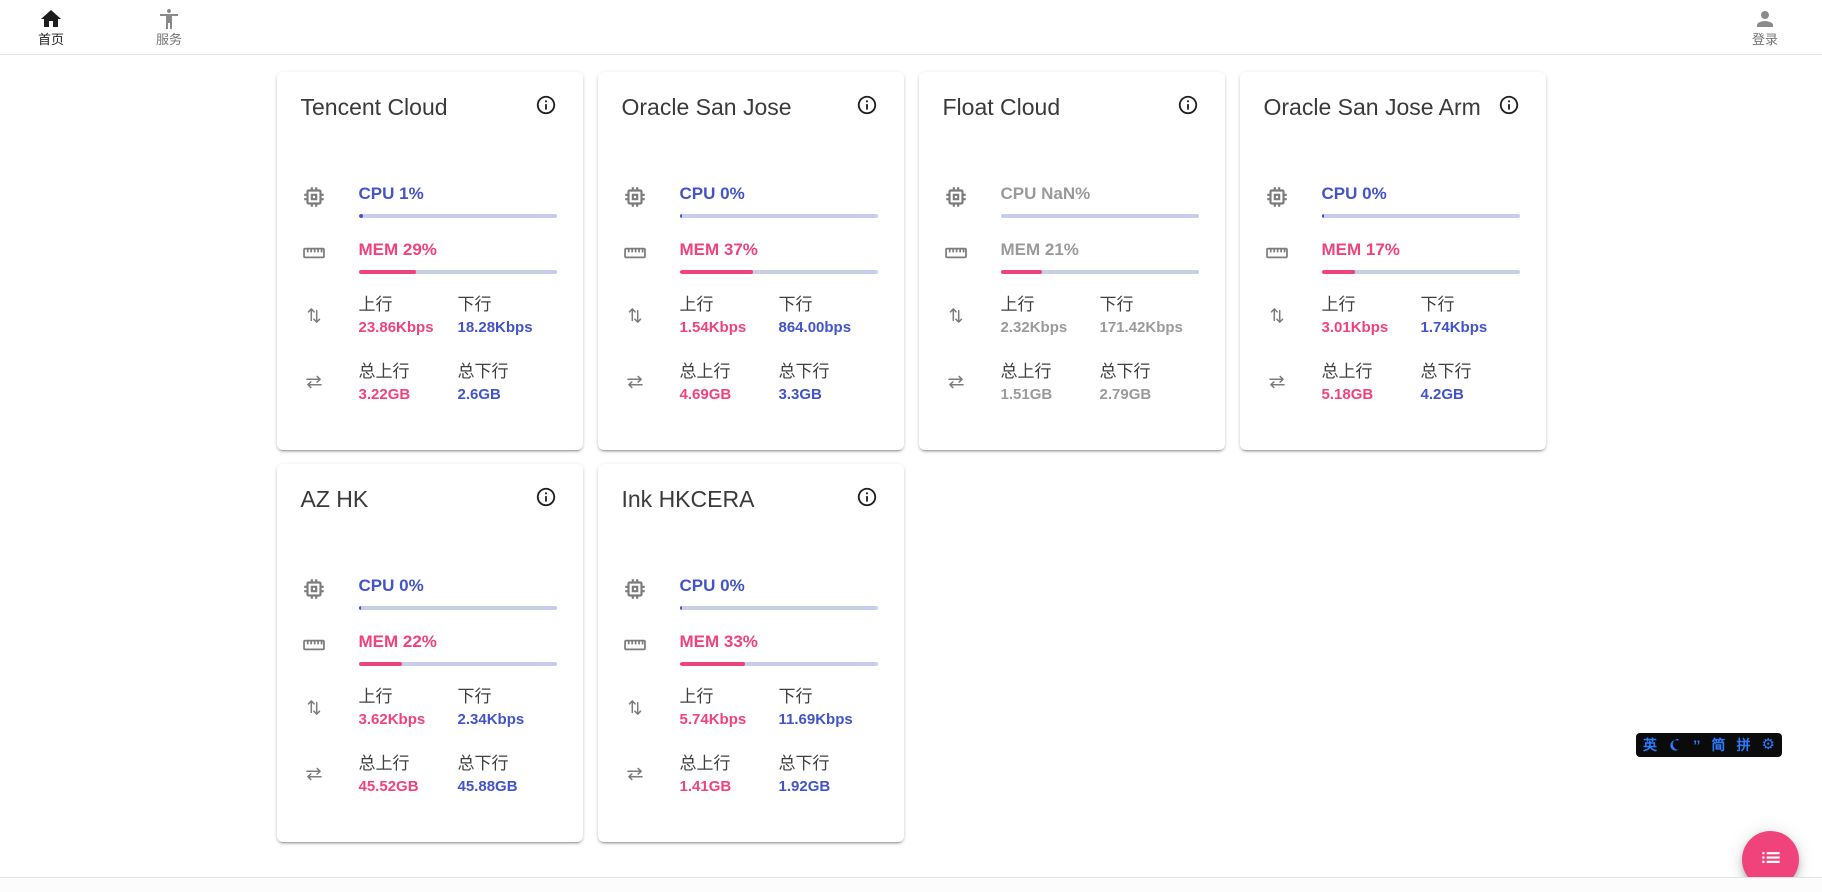 This screenshot has height=892, width=1822. I want to click on ime-moon-icon, so click(1675, 745).